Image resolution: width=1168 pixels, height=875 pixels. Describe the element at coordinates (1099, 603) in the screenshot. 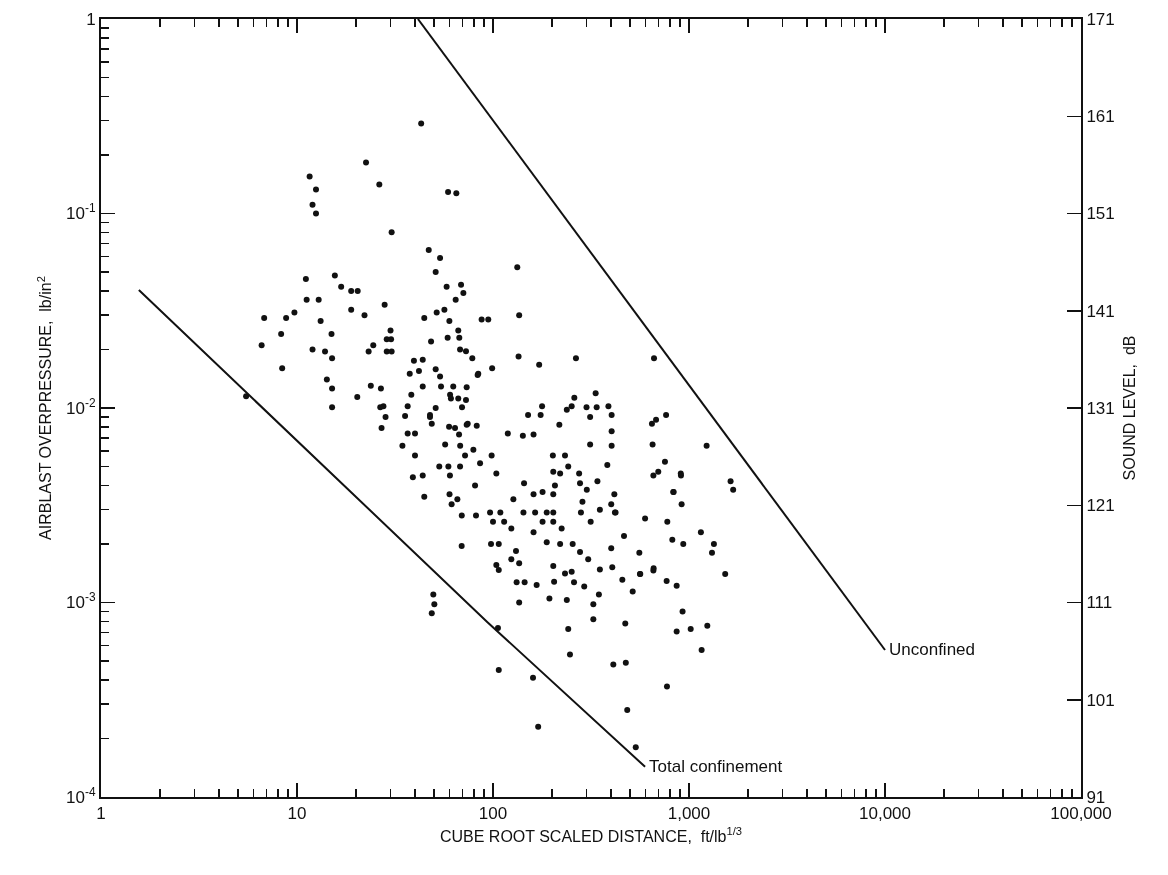

I see `y2-tick-label: 111` at that location.